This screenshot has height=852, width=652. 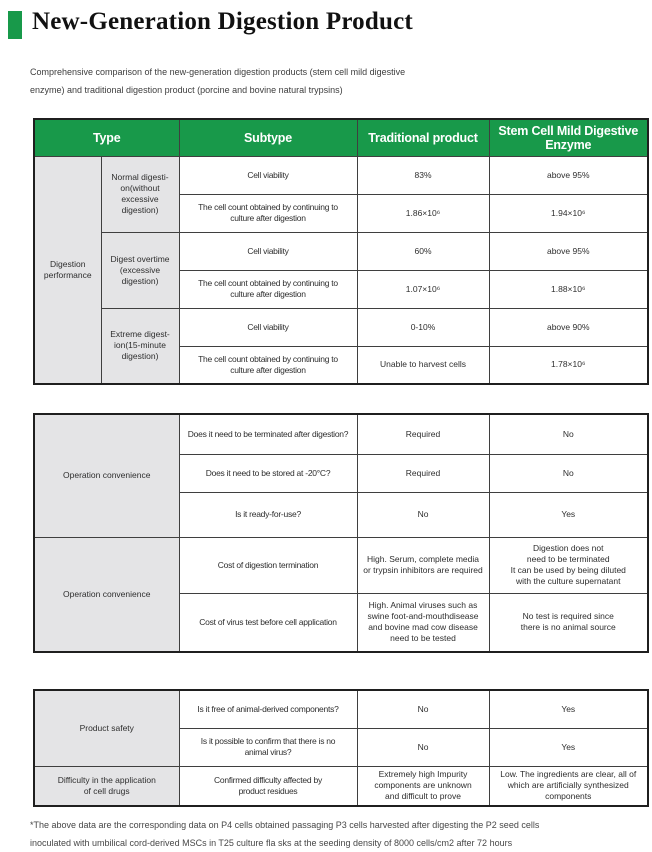 I want to click on cell-stem-value: 1.88×10⁶, so click(x=568, y=289).